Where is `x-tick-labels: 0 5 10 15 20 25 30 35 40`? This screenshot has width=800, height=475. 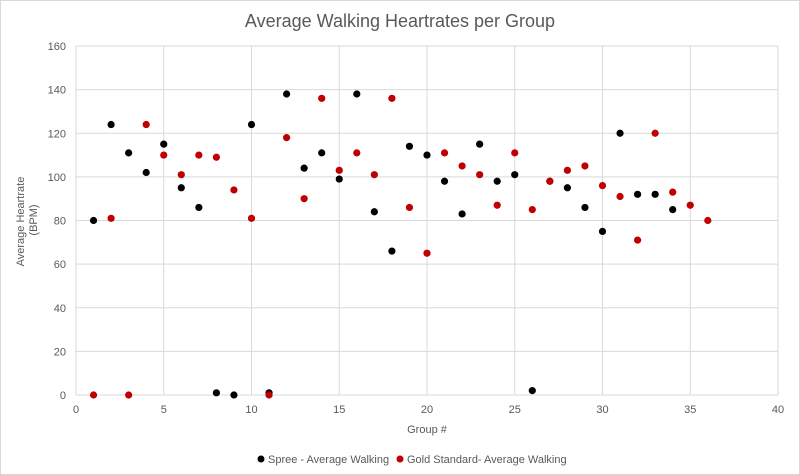
x-tick-labels: 0 5 10 15 20 25 30 35 40 is located at coordinates (428, 410).